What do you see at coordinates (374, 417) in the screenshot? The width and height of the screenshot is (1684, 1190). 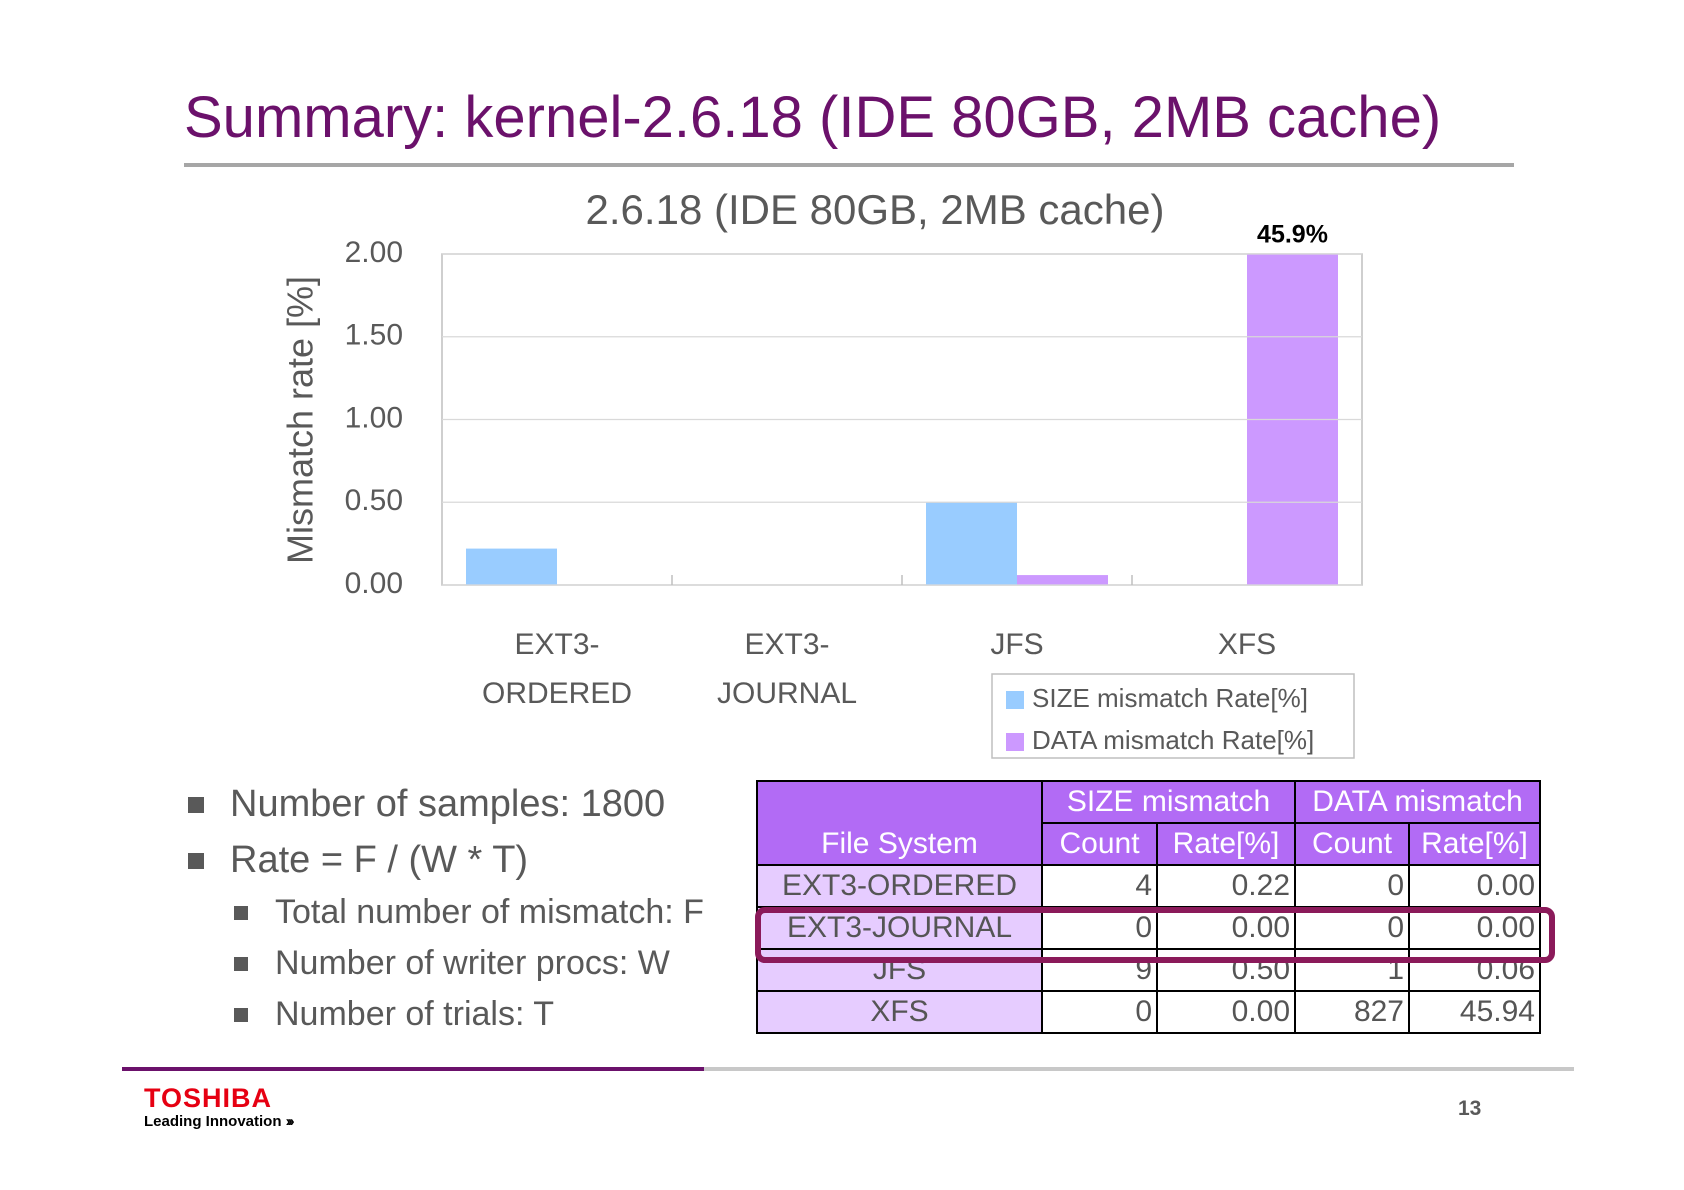 I see `y-tick-label: 1.00` at bounding box center [374, 417].